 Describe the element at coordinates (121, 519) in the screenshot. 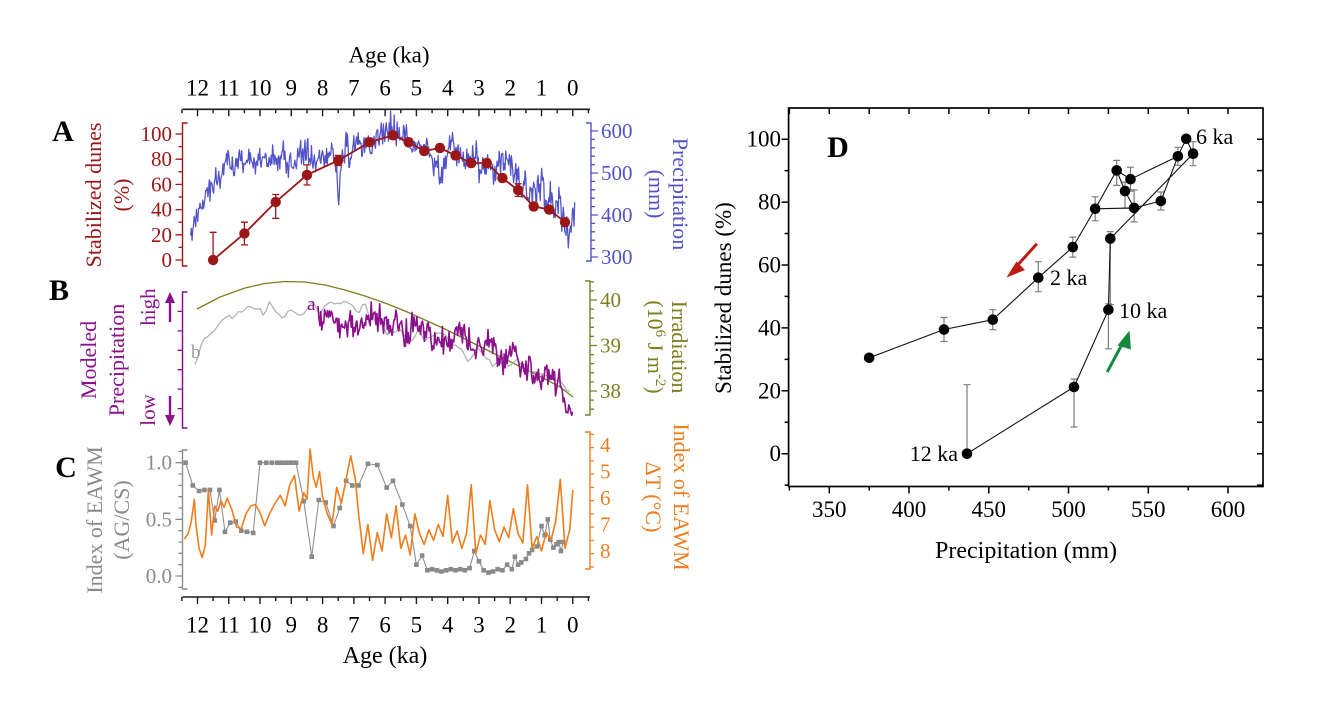

I see `svg-text: (AG/CS)` at that location.